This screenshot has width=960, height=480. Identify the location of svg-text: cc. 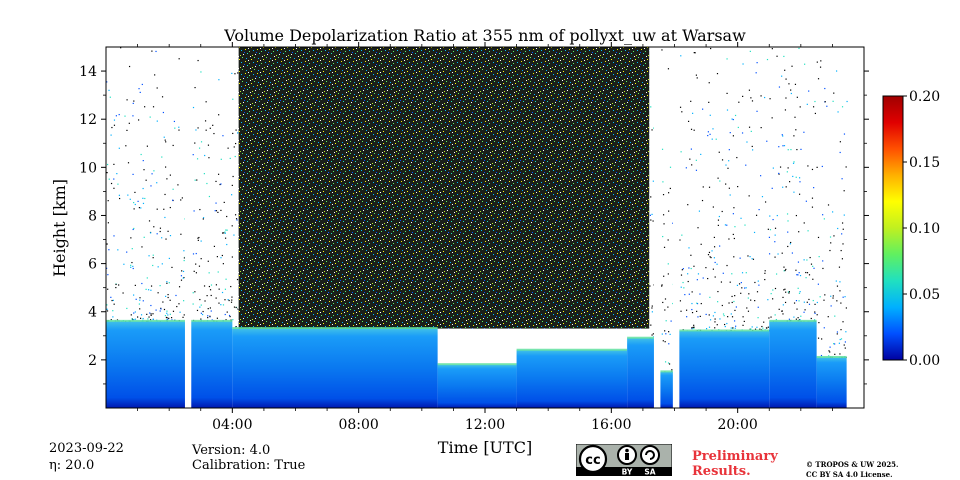
(592, 460).